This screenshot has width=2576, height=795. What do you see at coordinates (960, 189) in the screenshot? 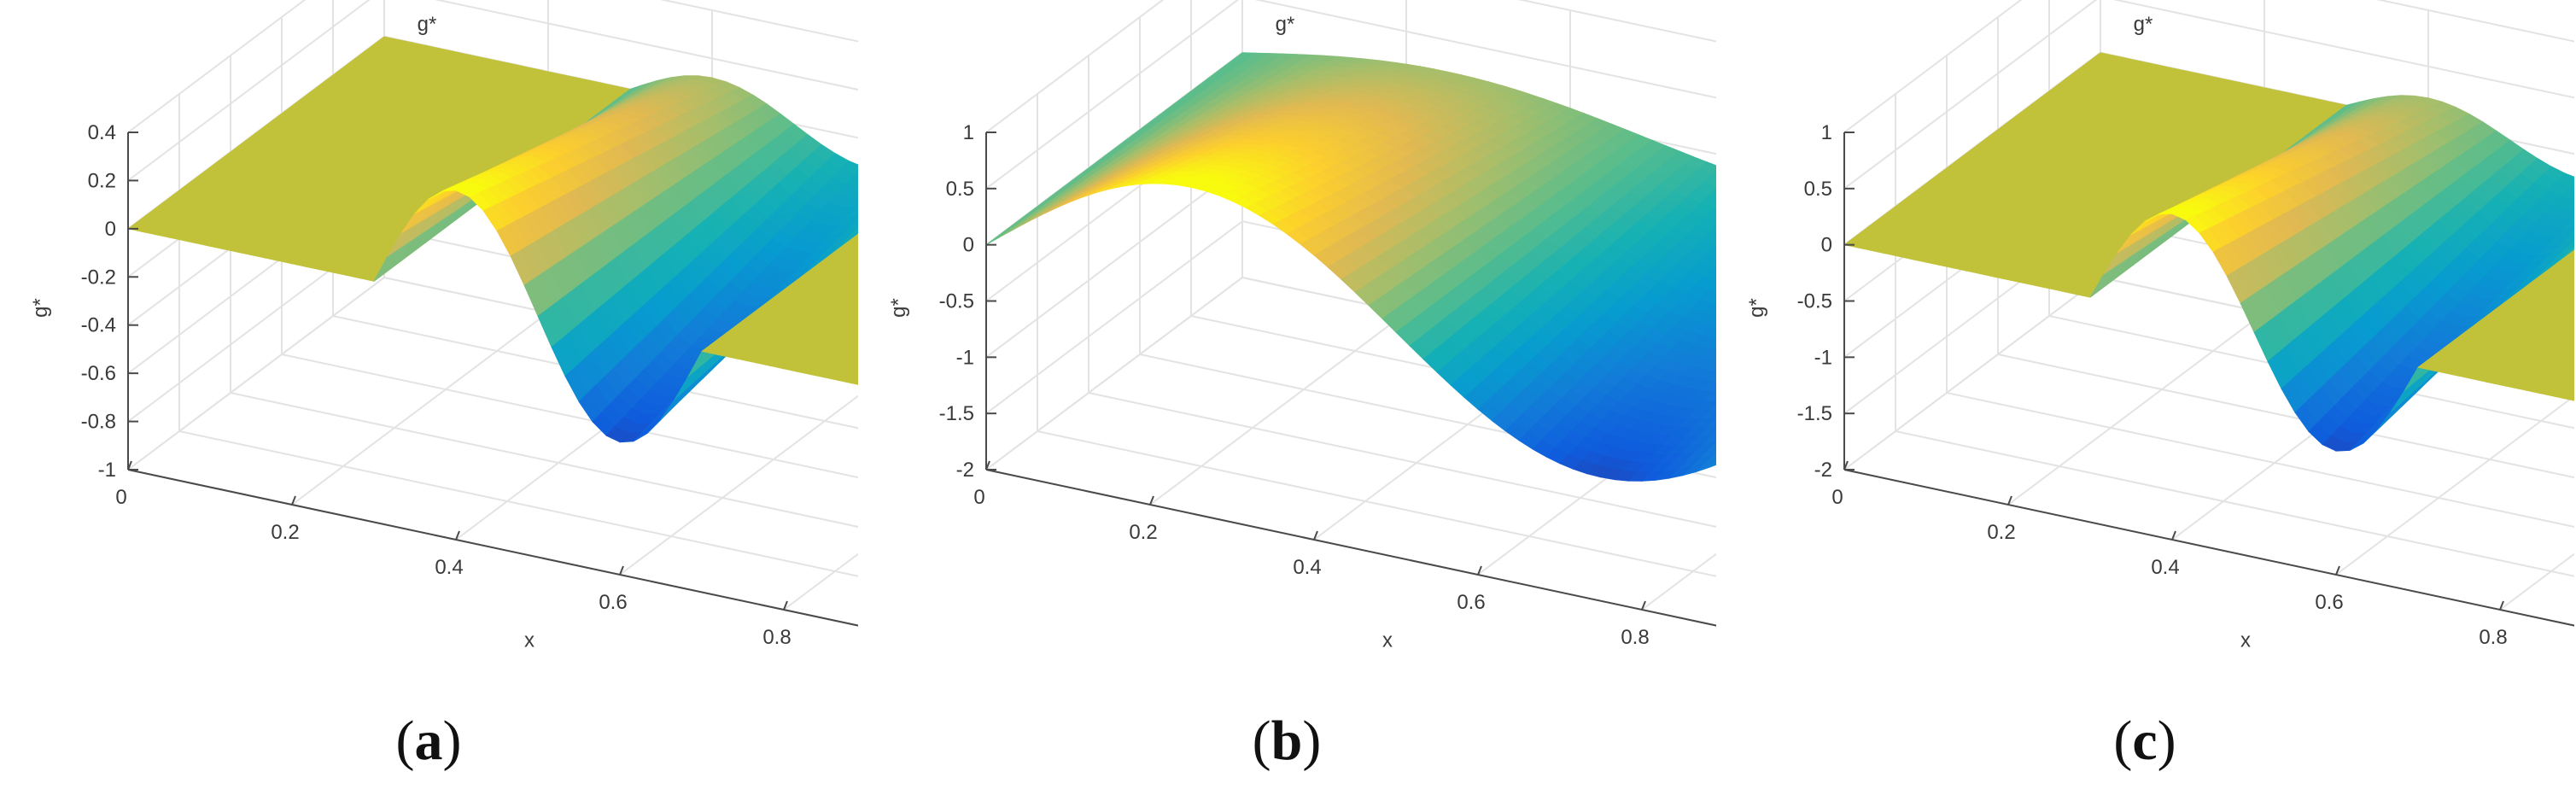
I see `z-tick-label: 0.5` at bounding box center [960, 189].